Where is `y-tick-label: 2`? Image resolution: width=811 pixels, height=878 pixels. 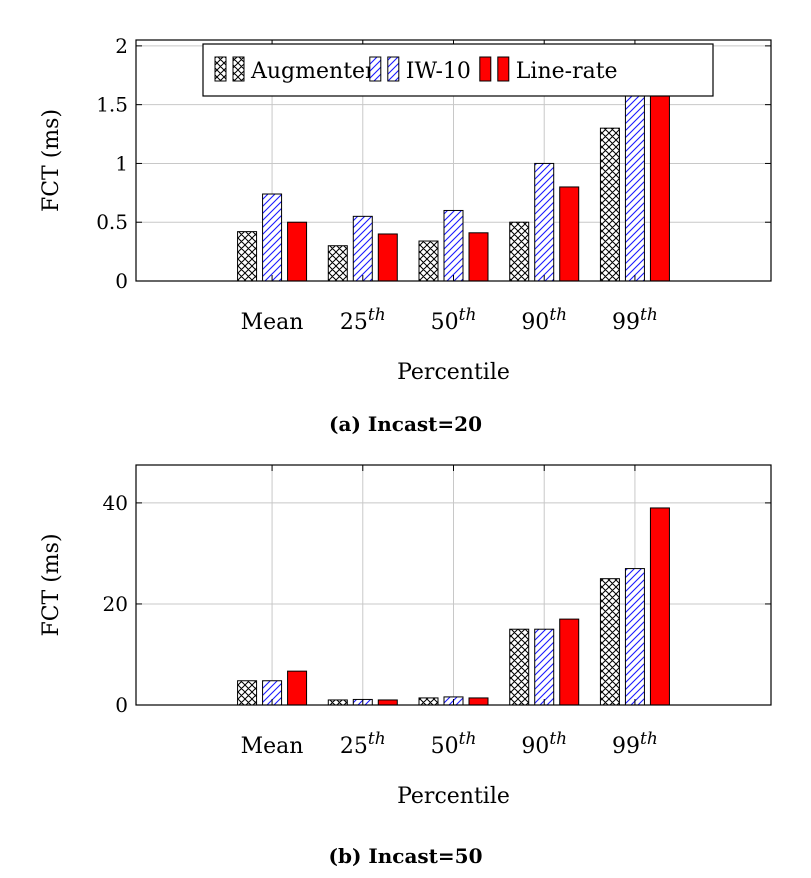 y-tick-label: 2 is located at coordinates (121, 46).